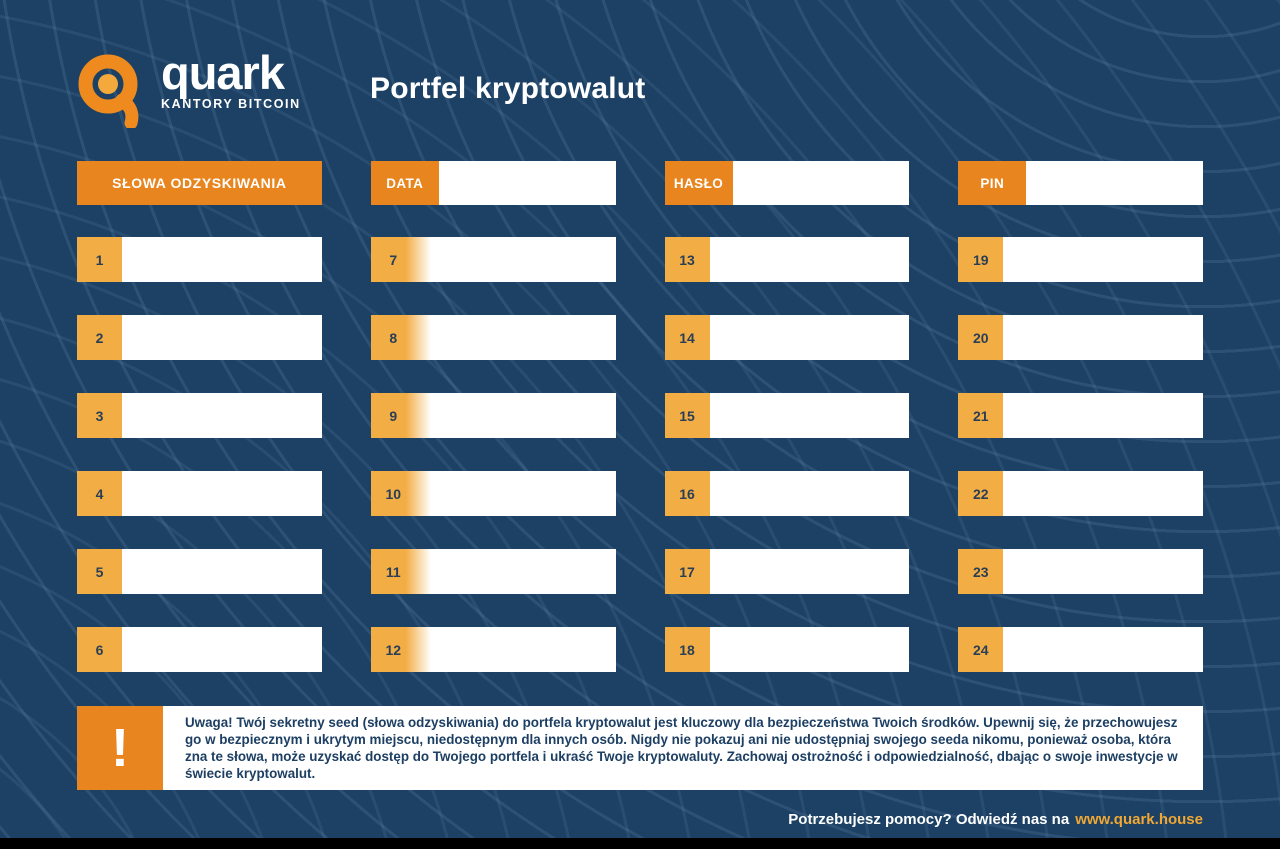  I want to click on row-number-3: 3, so click(99, 415).